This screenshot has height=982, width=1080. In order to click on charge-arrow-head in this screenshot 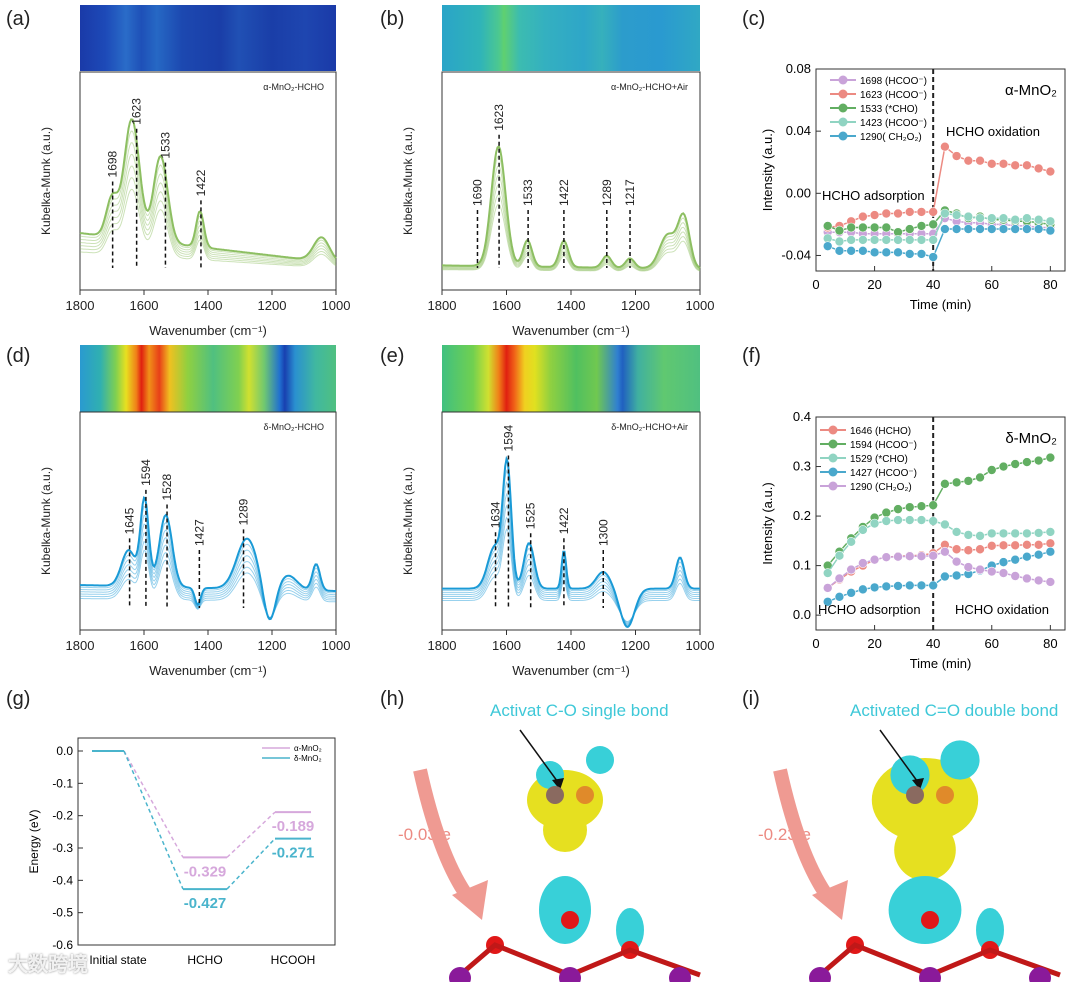, I will do `click(830, 900)`.